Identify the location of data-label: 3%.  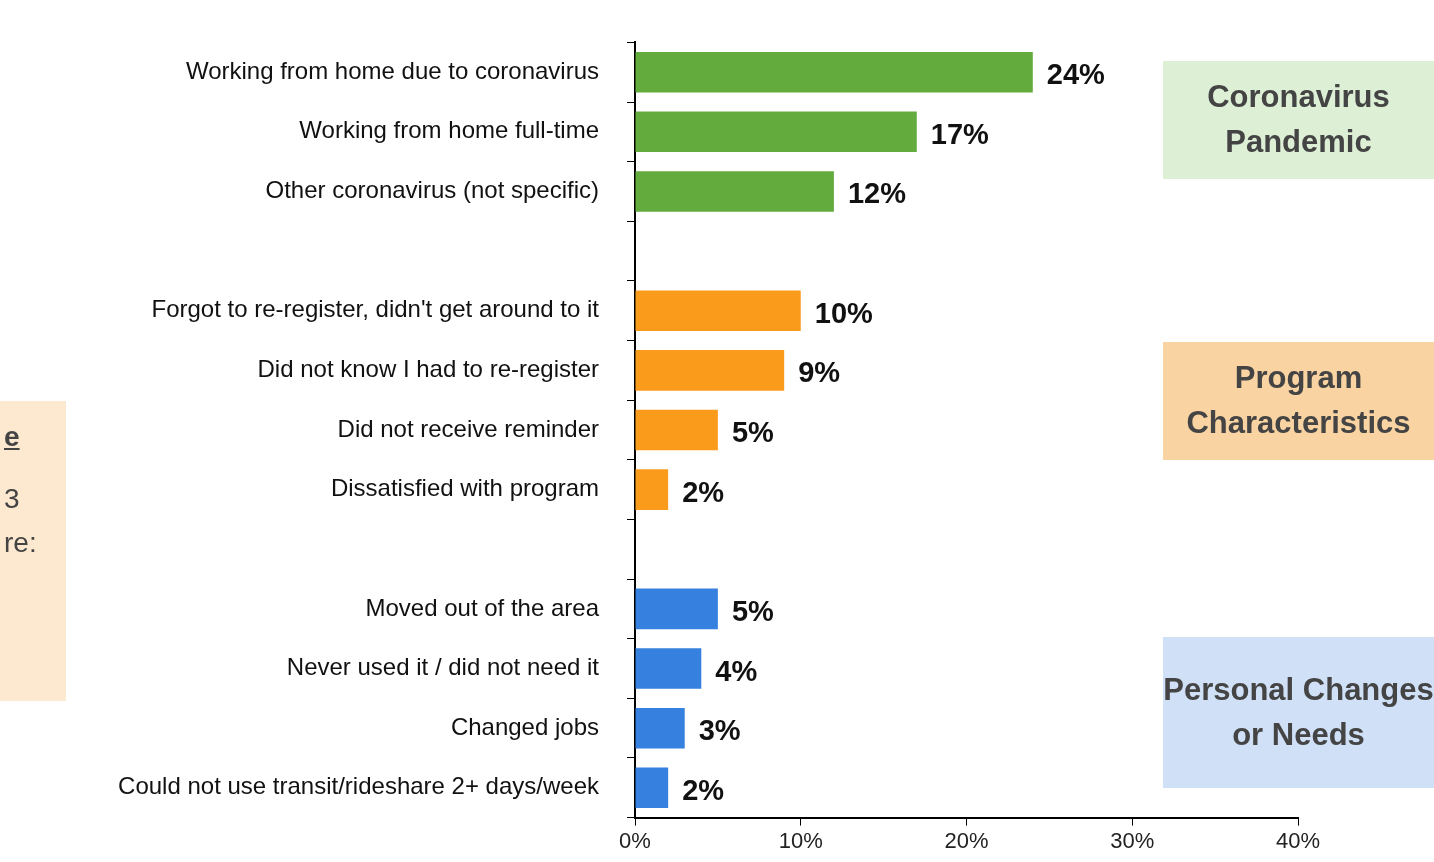
(719, 730).